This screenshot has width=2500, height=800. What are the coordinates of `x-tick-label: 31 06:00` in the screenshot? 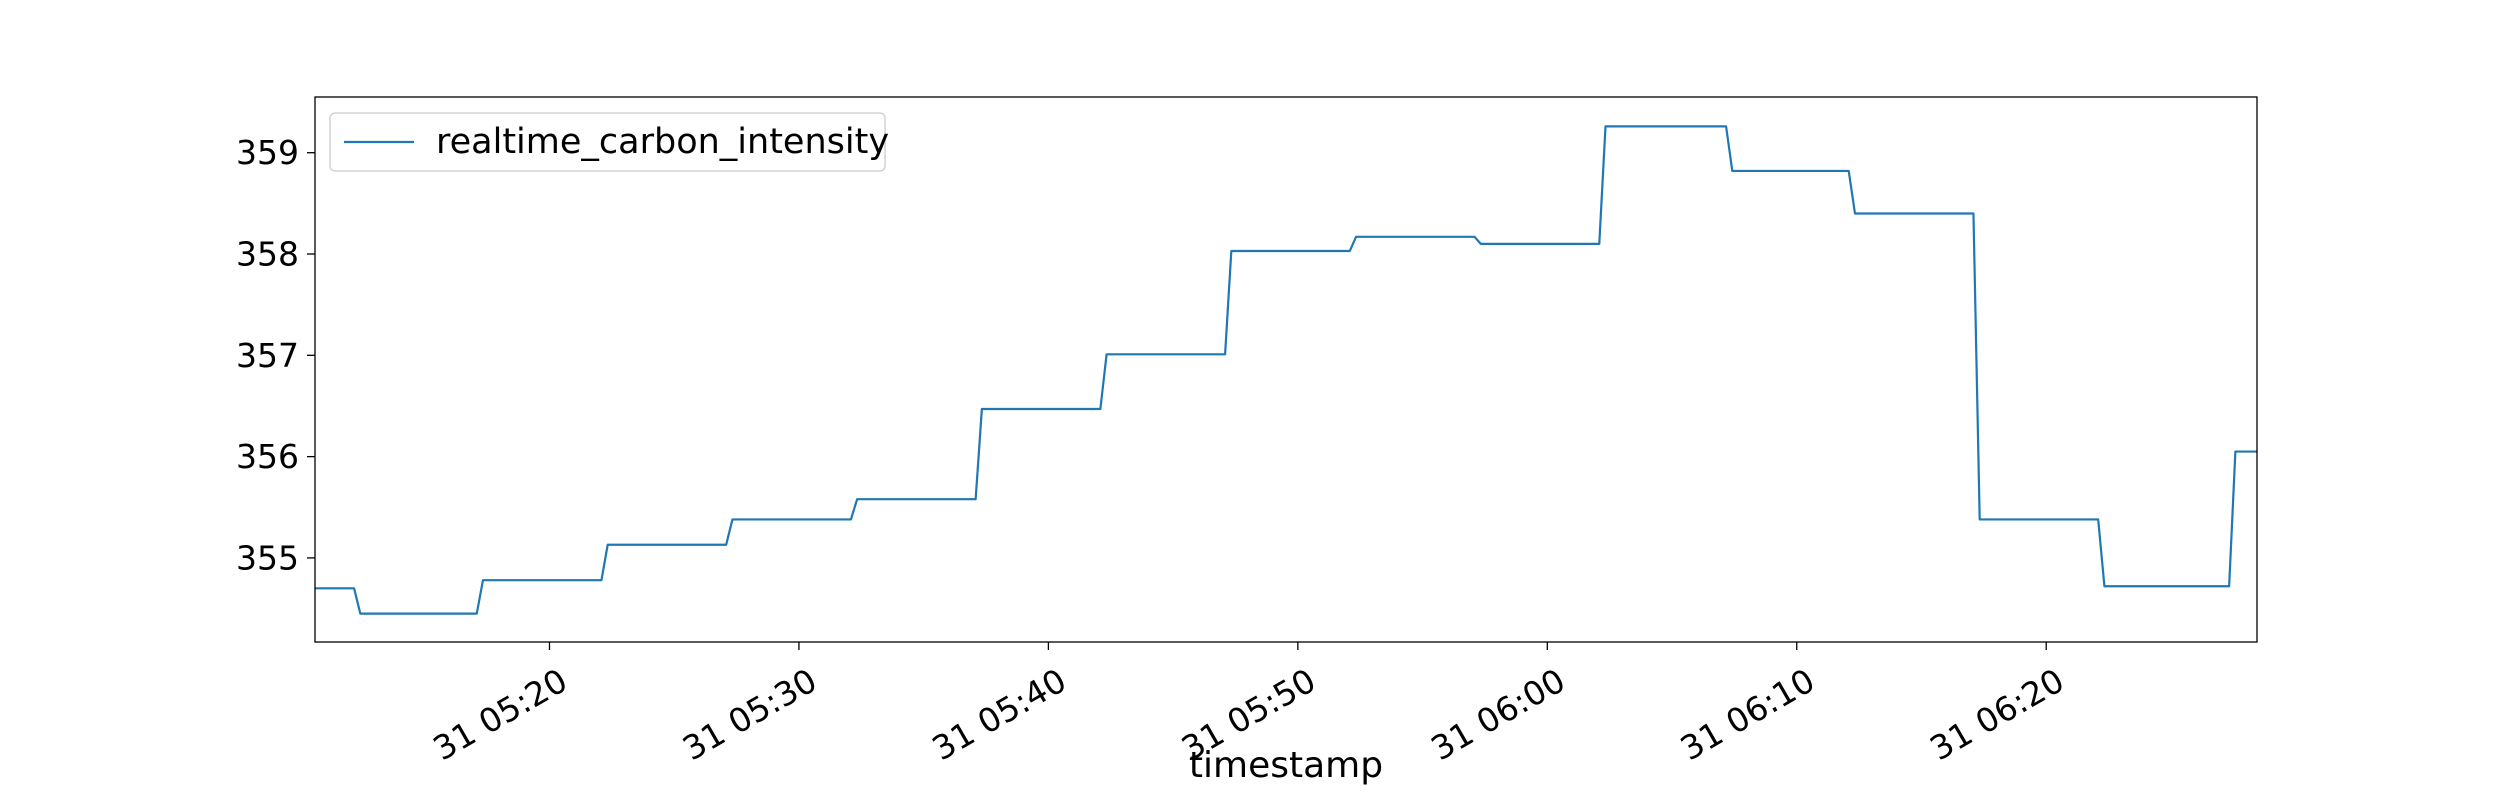 It's located at (1497, 715).